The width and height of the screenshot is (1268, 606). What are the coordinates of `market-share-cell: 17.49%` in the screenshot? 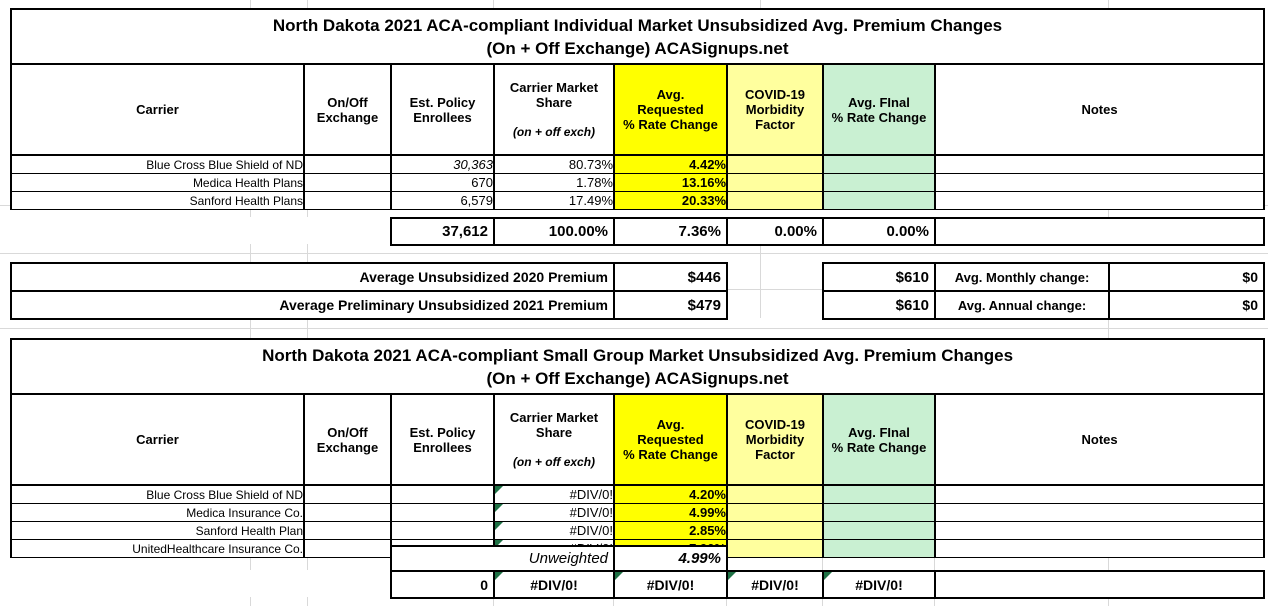 It's located at (554, 200).